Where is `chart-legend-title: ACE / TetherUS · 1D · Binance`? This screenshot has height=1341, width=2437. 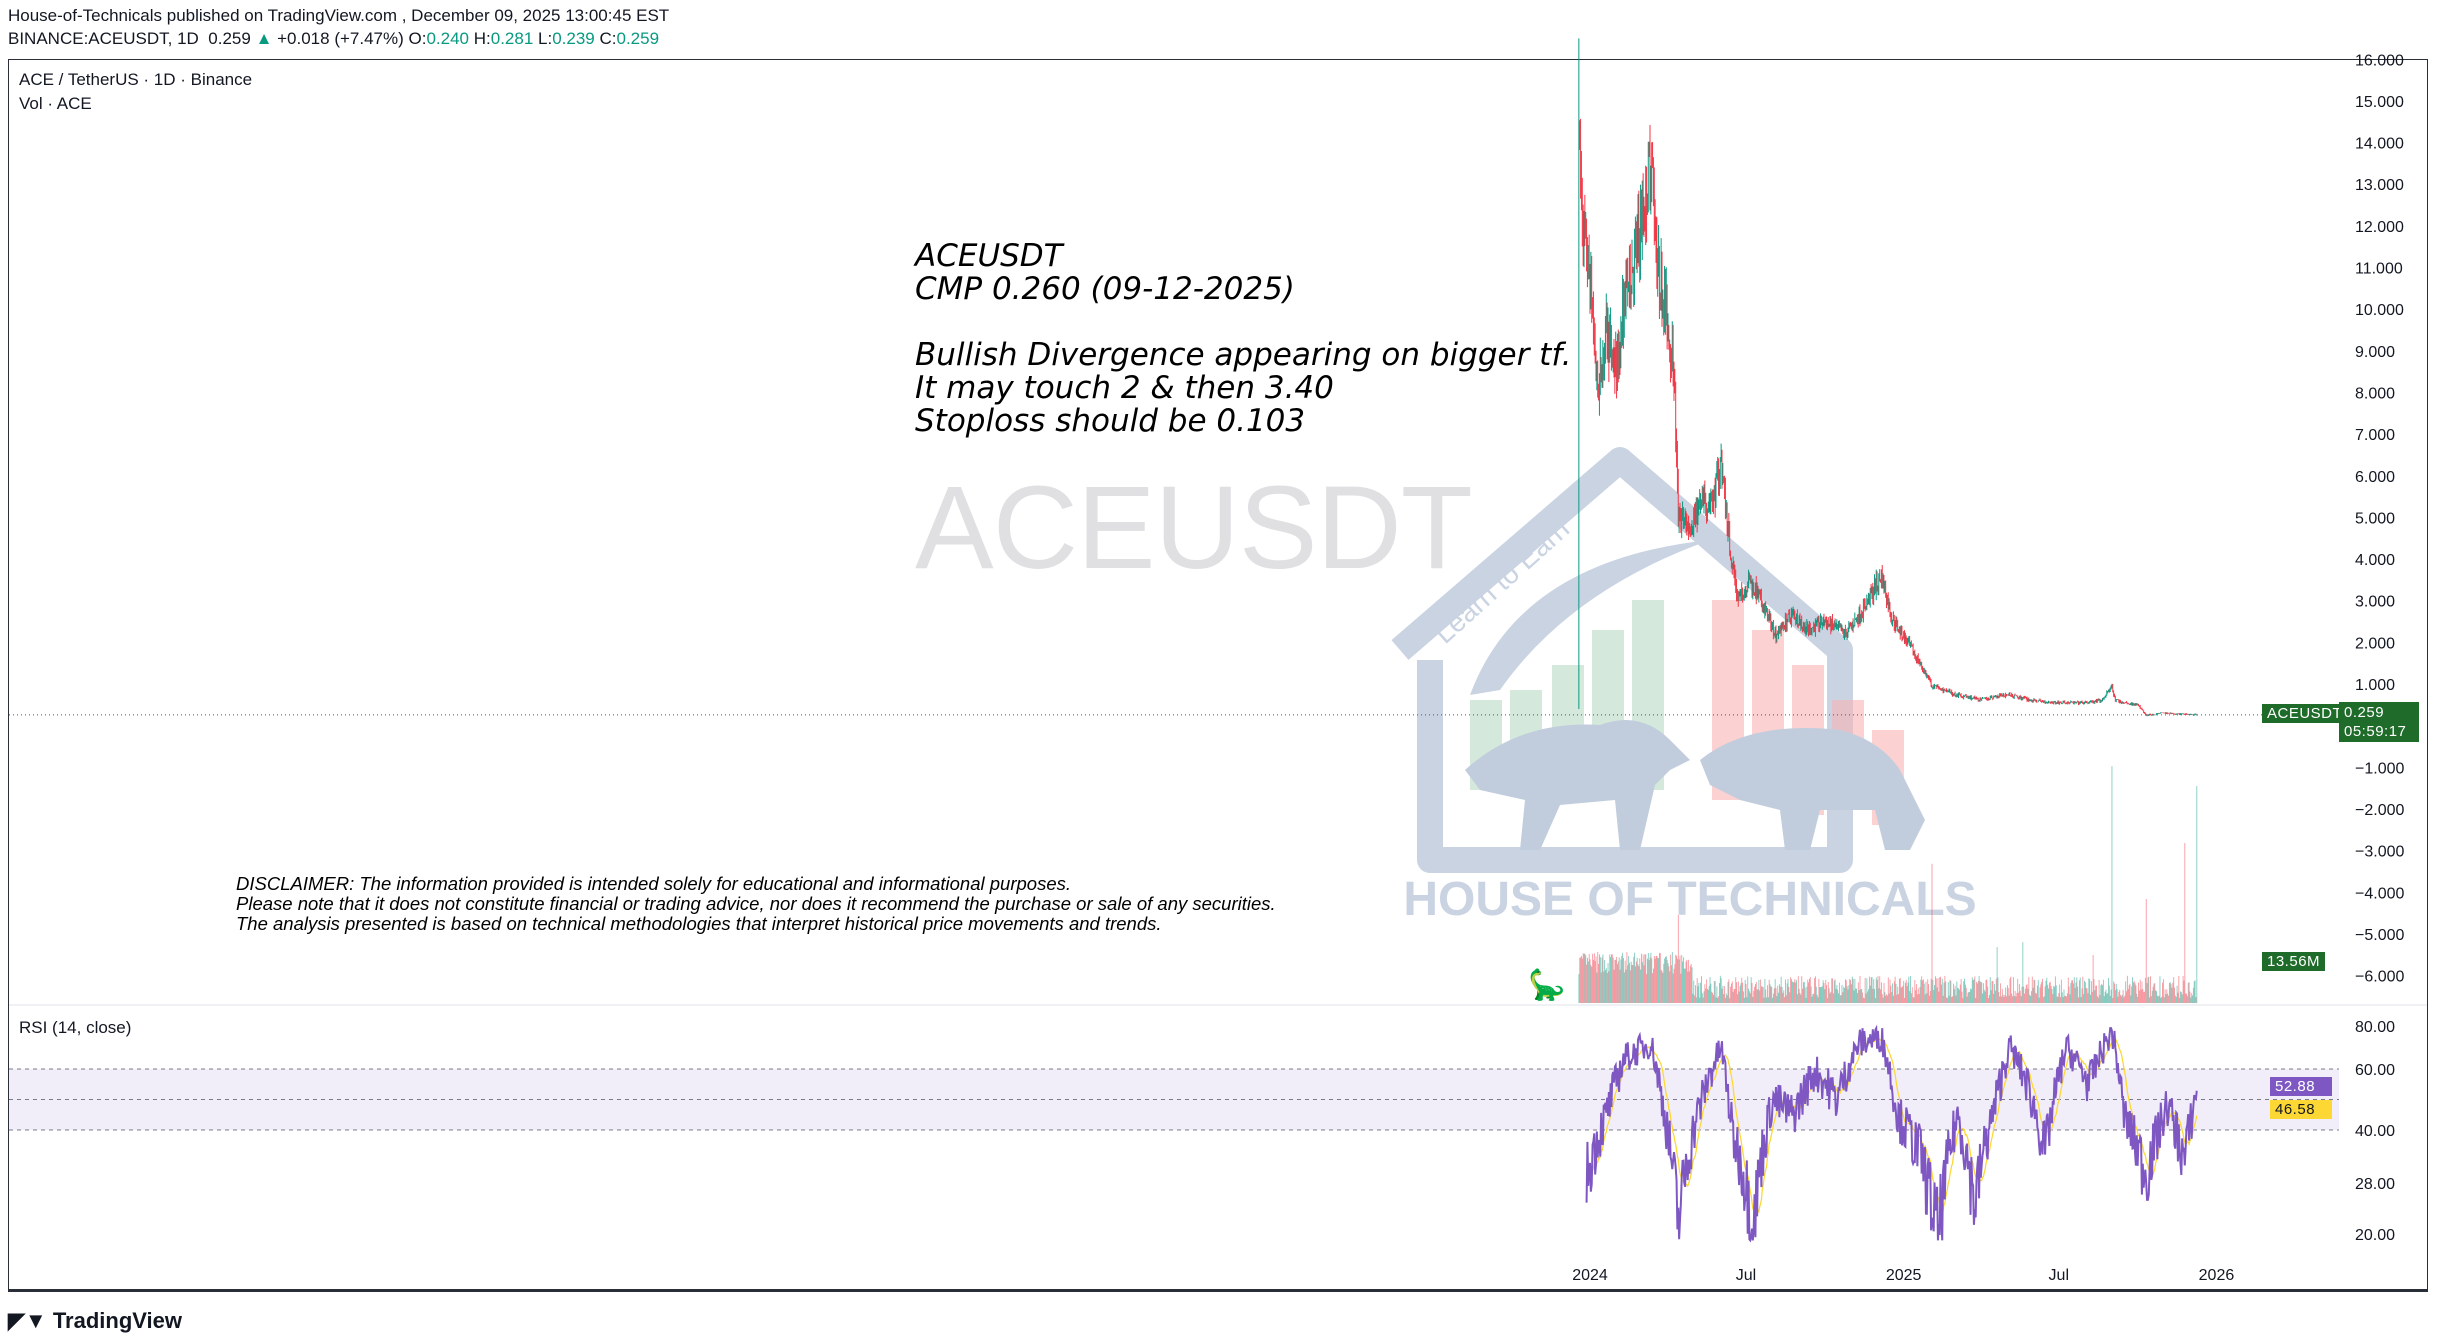
chart-legend-title: ACE / TetherUS · 1D · Binance is located at coordinates (136, 79).